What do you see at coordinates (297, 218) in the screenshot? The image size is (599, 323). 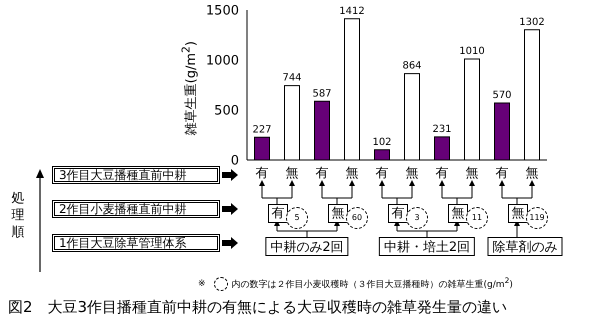 I see `text: 5` at bounding box center [297, 218].